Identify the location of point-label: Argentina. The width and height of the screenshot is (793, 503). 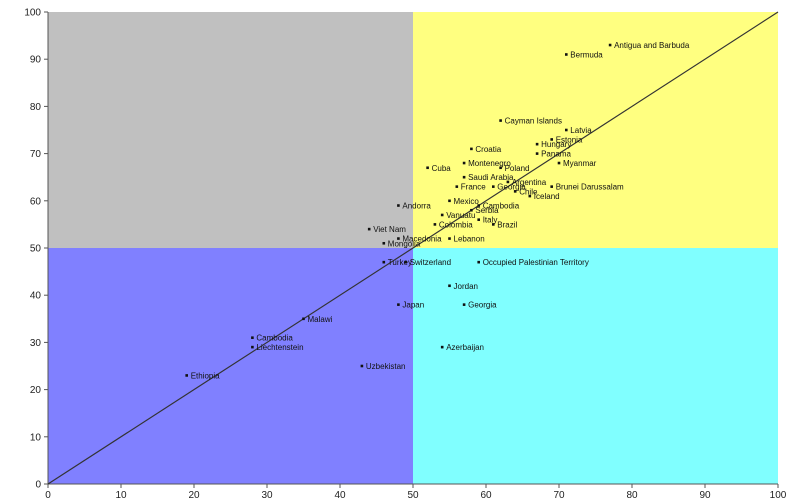
(529, 182).